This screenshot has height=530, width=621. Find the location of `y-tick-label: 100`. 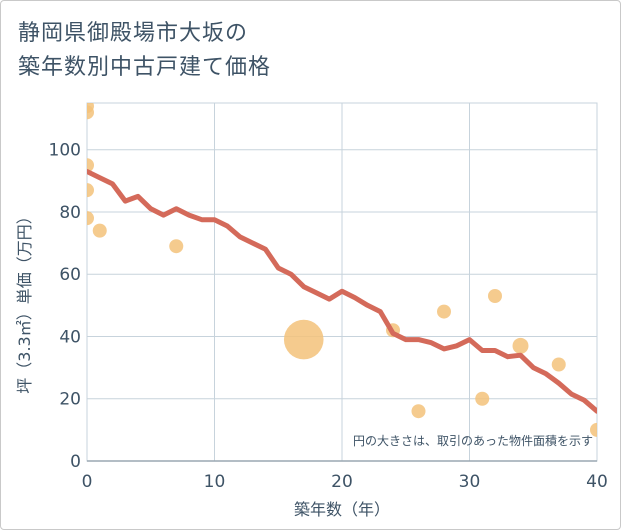

y-tick-label: 100 is located at coordinates (65, 151).